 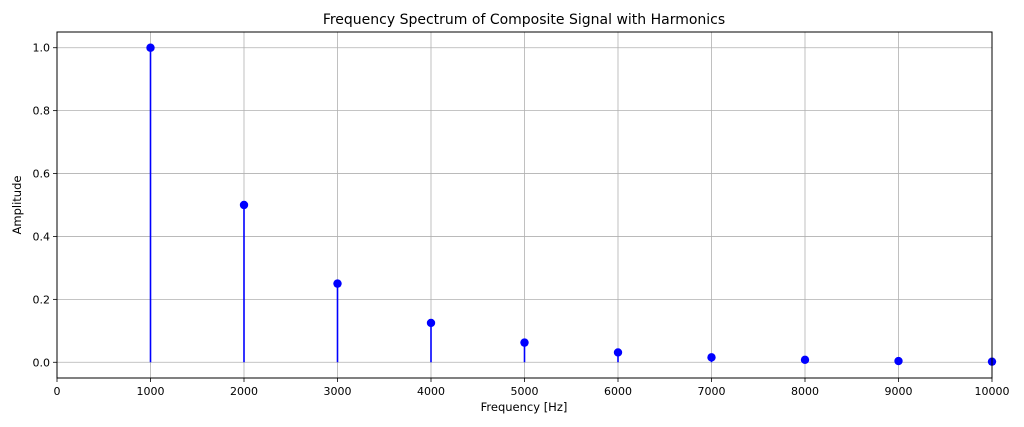 What do you see at coordinates (151, 391) in the screenshot?
I see `x-tick-label: 1000` at bounding box center [151, 391].